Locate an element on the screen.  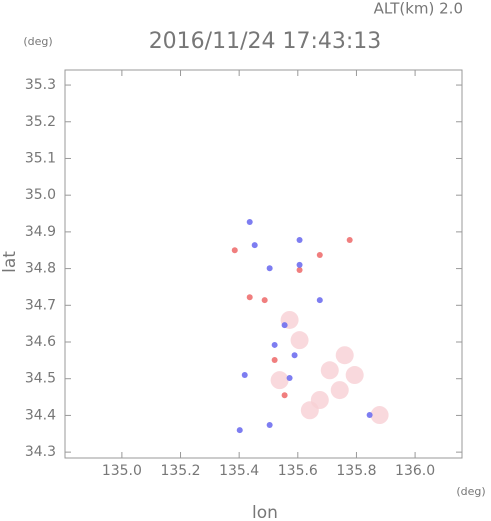
y-axis-label: lat is located at coordinates (10, 262).